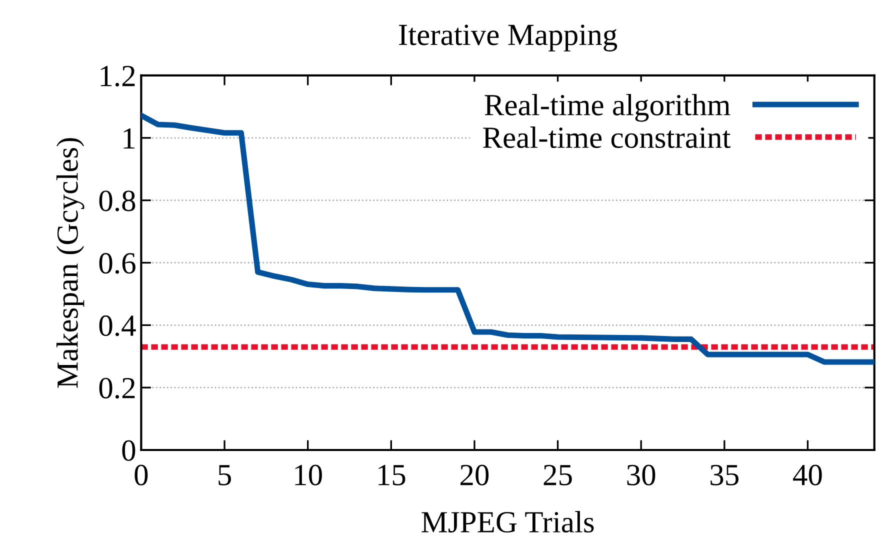  Describe the element at coordinates (117, 76) in the screenshot. I see `y-tick-label: 1.2` at that location.